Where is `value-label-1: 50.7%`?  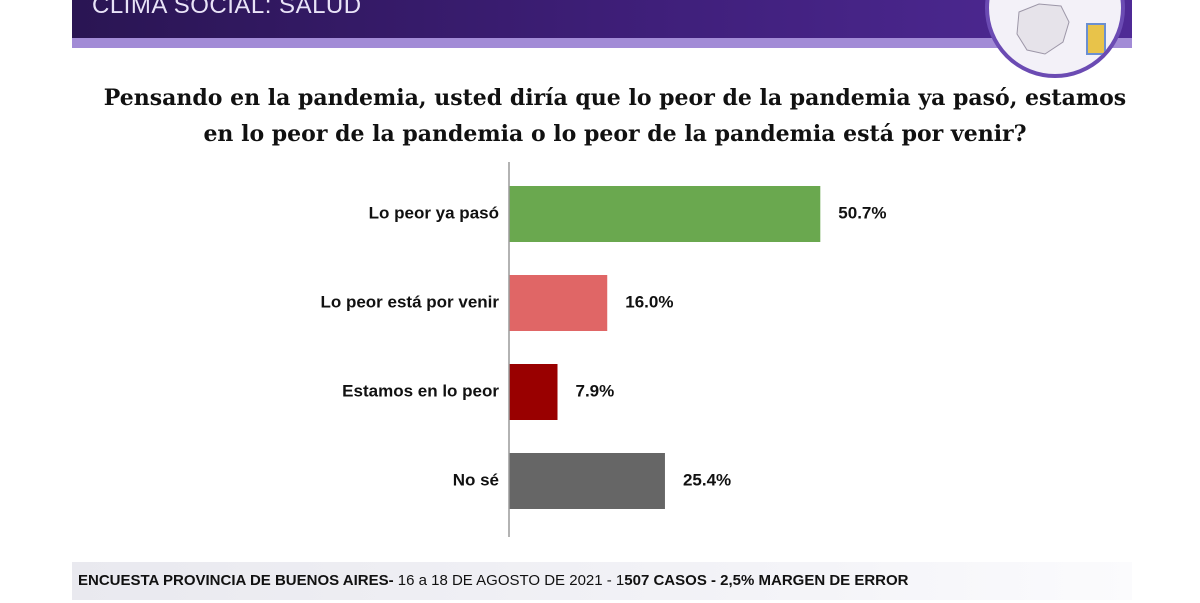
value-label-1: 50.7% is located at coordinates (862, 212).